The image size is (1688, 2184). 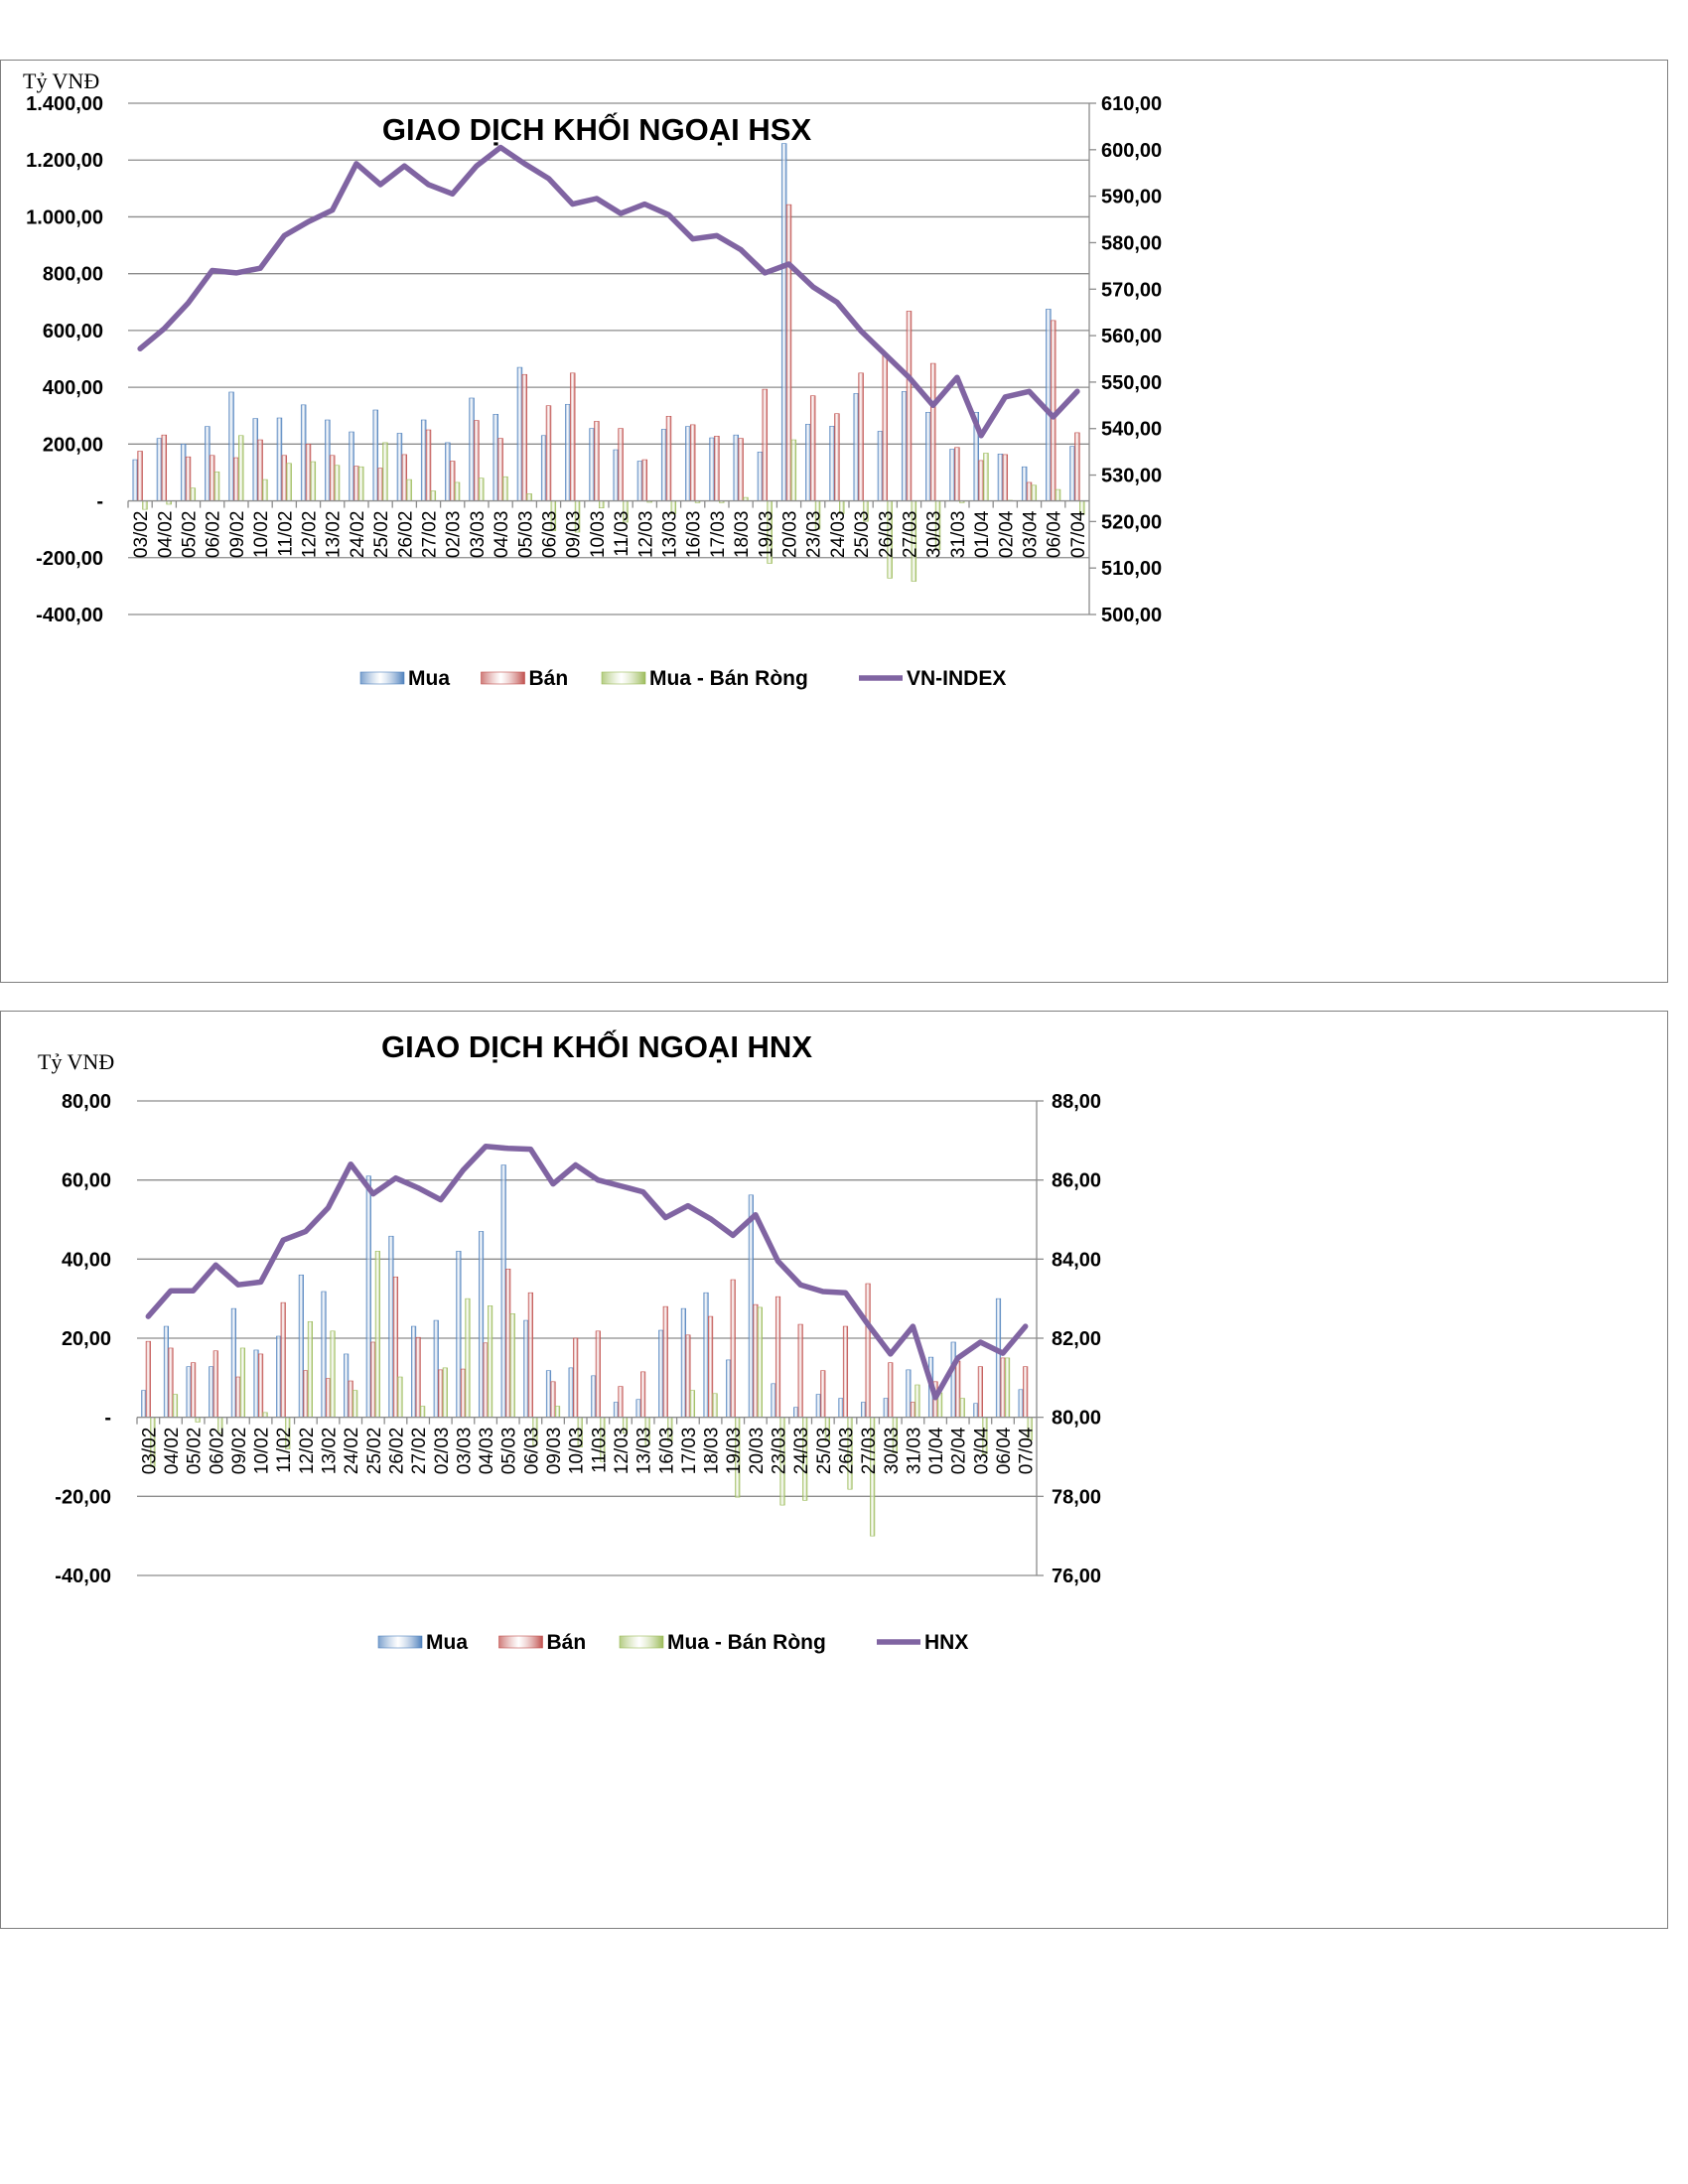 What do you see at coordinates (83, 1497) in the screenshot?
I see `hnx-y-tick-label: -20,00` at bounding box center [83, 1497].